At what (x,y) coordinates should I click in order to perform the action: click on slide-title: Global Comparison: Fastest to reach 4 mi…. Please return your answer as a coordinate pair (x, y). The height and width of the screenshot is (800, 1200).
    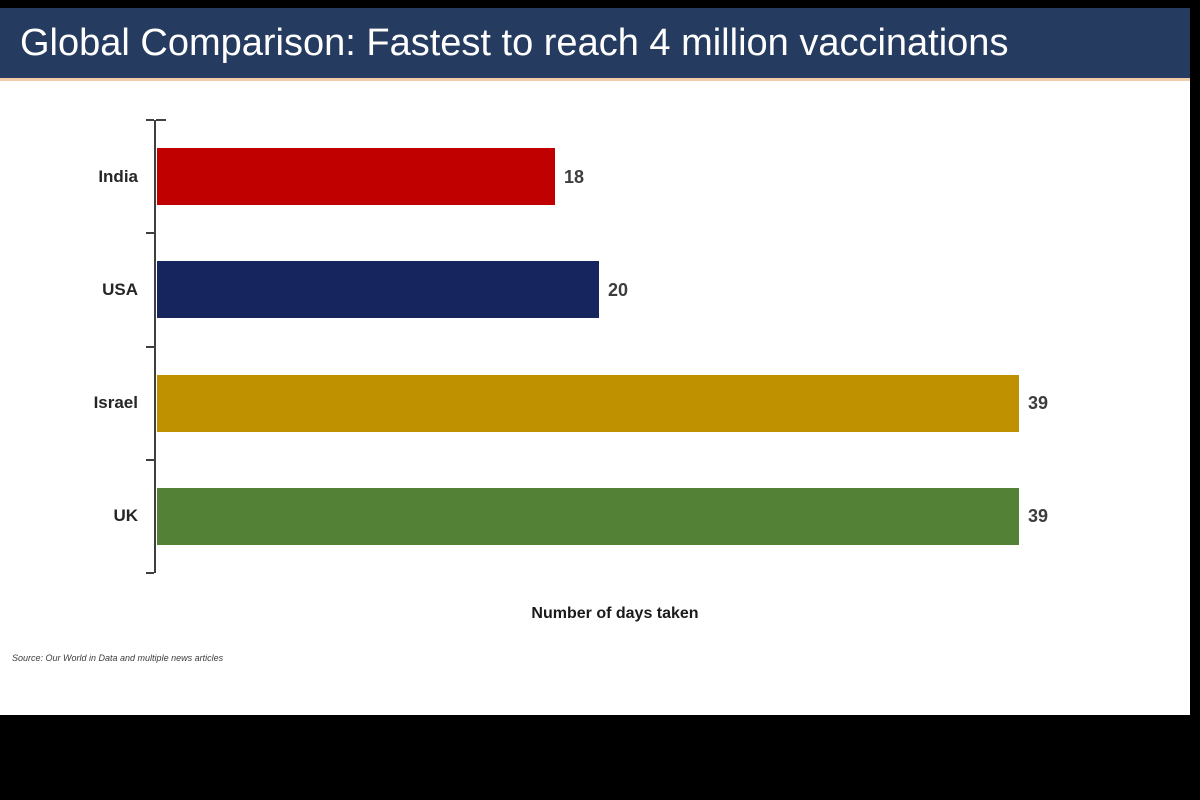
    Looking at the image, I should click on (514, 42).